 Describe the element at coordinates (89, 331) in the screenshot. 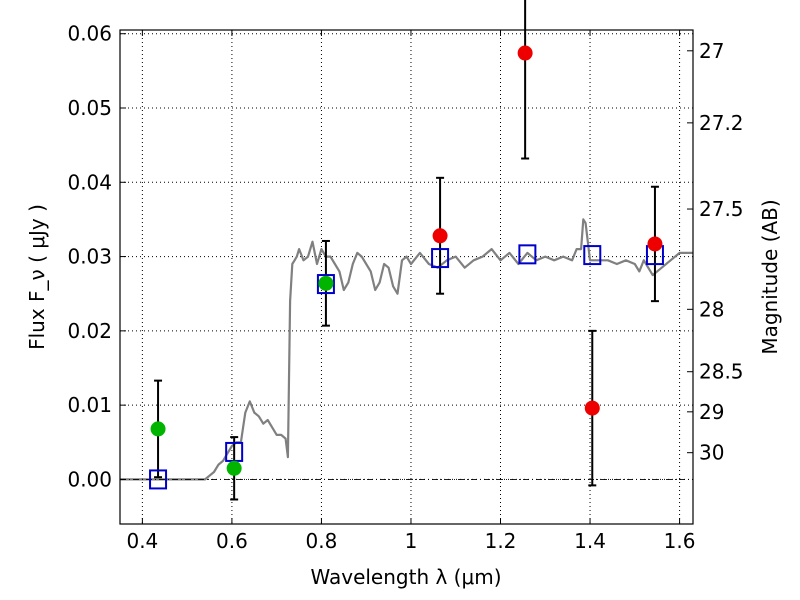

I see `y-tick-label: 0.02` at that location.